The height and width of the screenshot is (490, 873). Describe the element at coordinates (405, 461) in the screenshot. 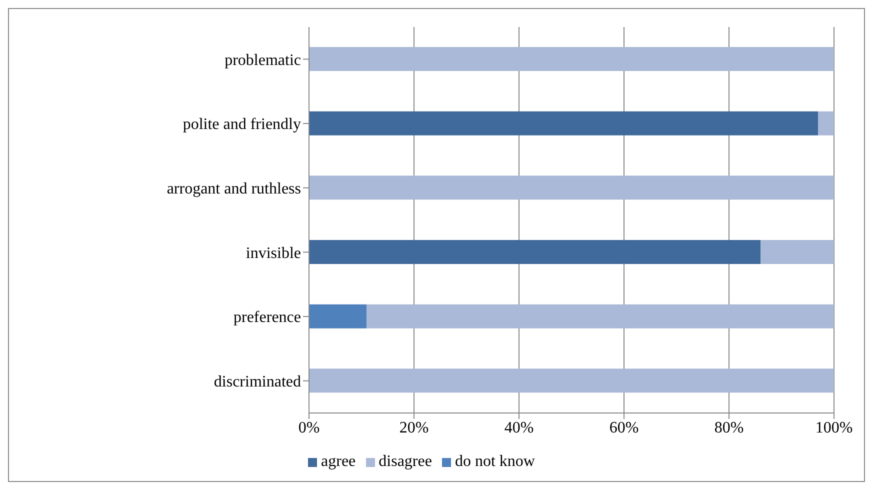

I see `legend-label: disagree` at that location.